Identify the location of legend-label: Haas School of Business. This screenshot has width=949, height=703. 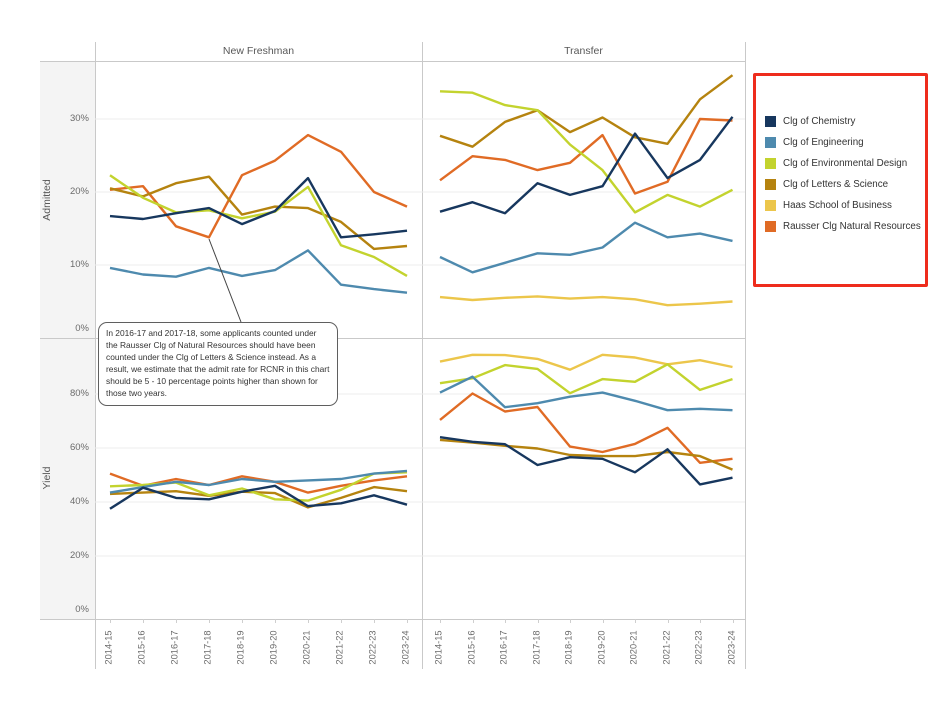
(837, 205).